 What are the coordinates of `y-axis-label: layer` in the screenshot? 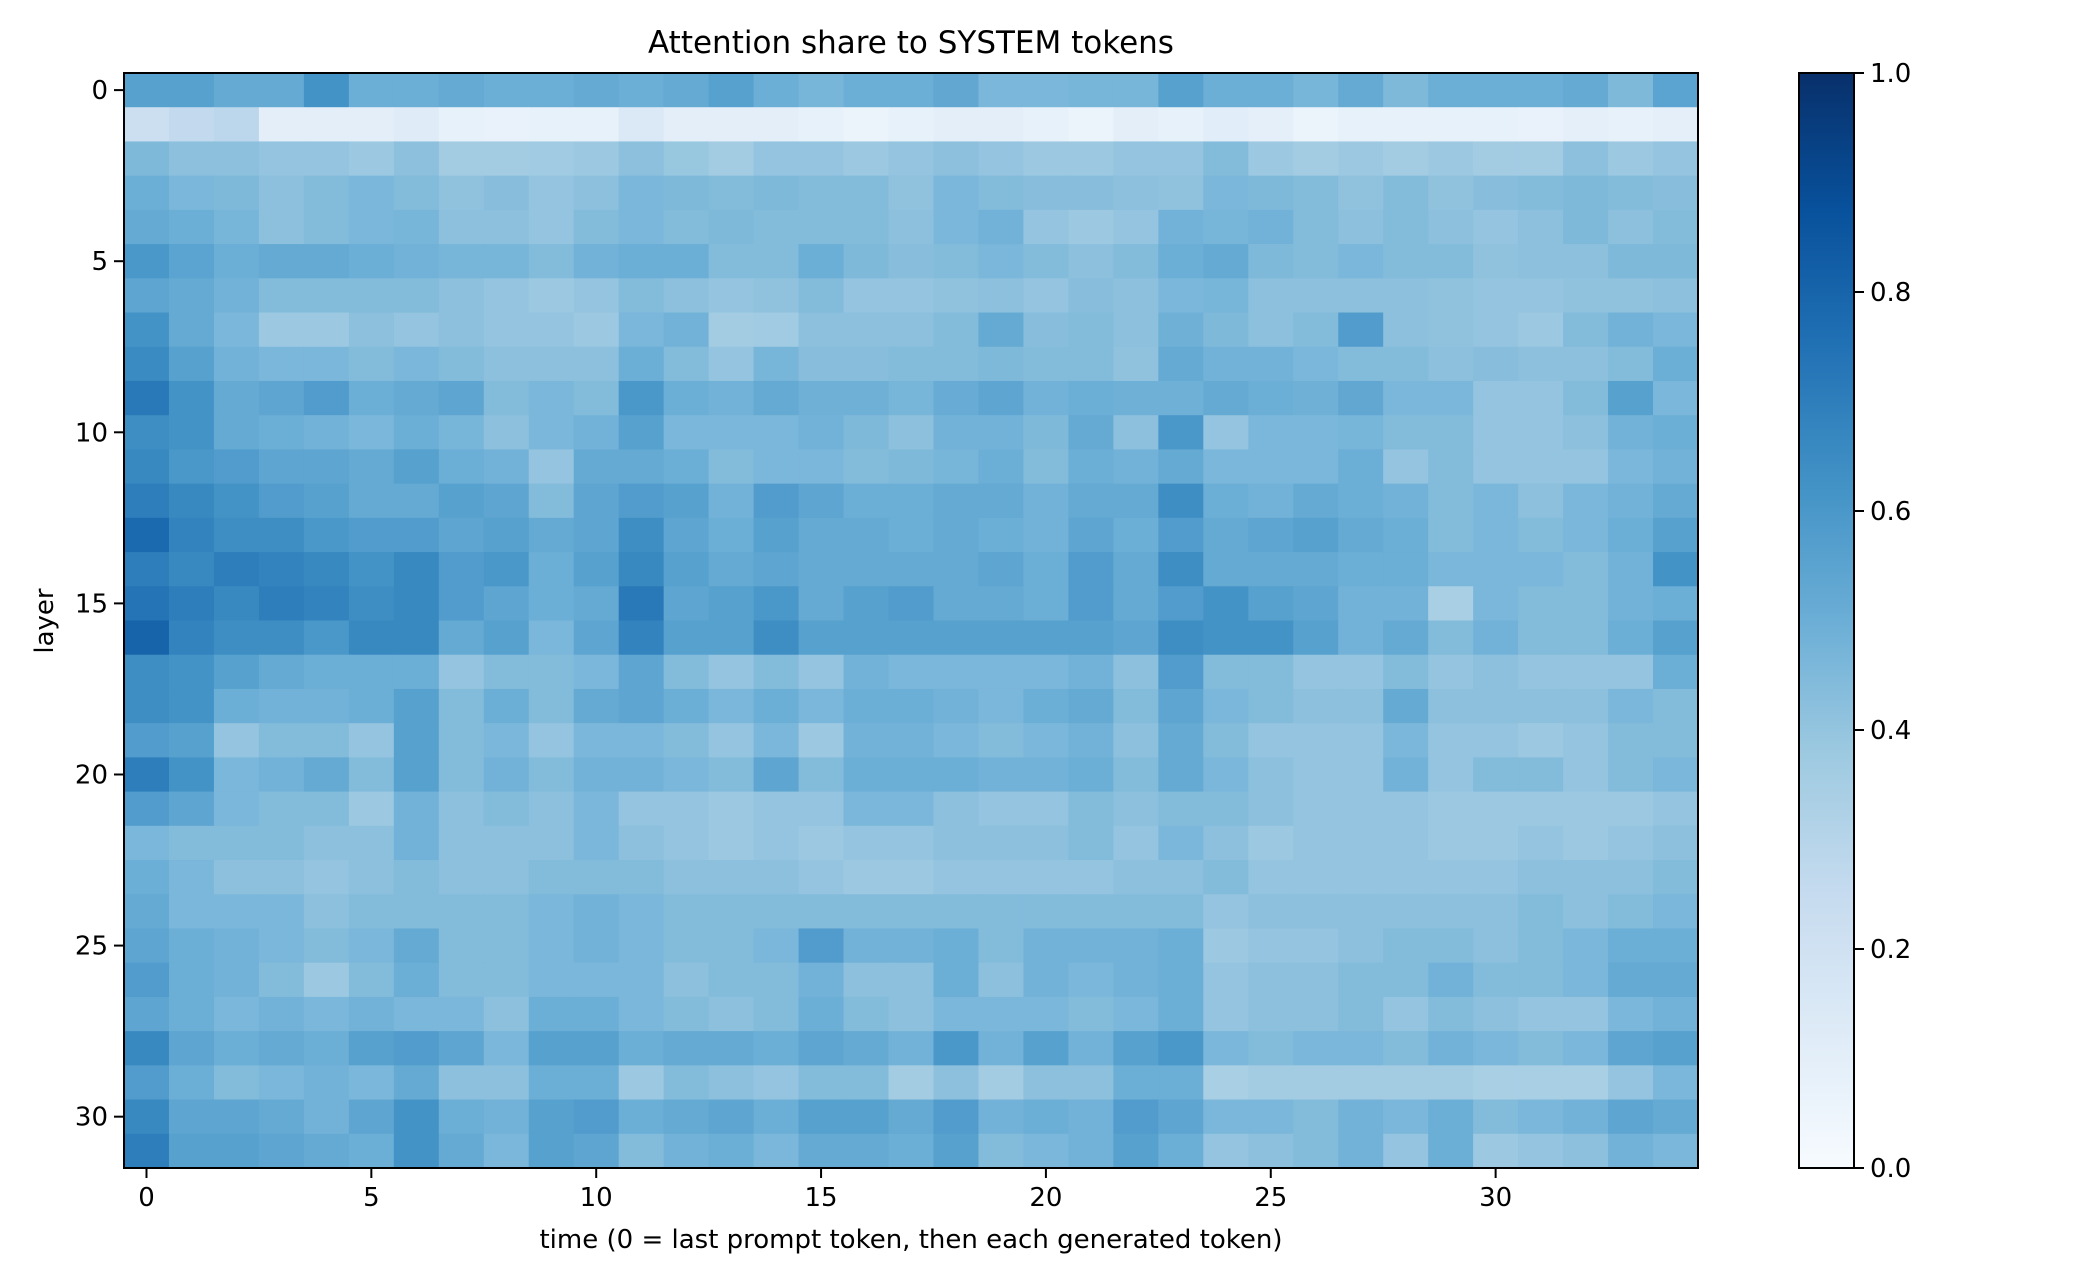 It's located at (45, 621).